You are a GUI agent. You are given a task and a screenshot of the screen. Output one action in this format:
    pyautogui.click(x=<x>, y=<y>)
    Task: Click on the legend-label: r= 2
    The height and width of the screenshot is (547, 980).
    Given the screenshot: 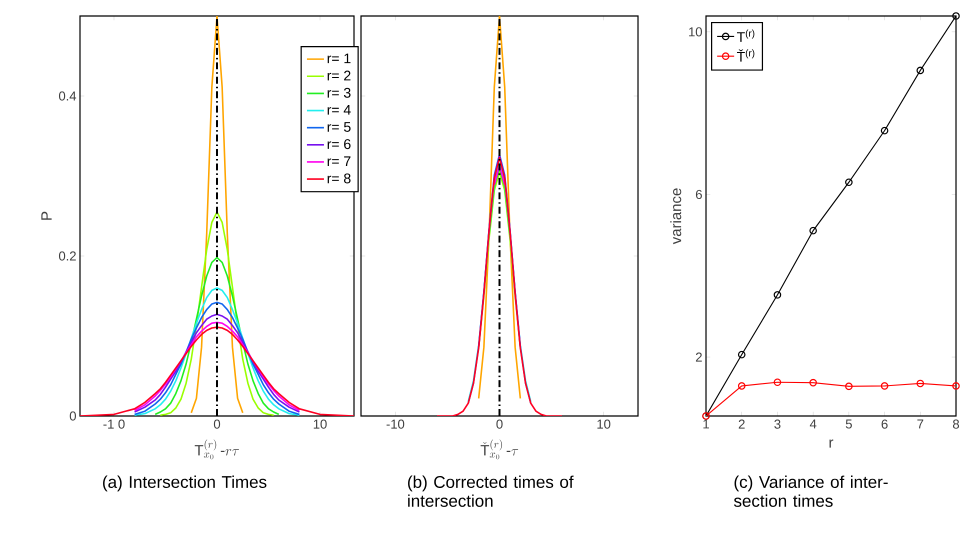 What is the action you would take?
    pyautogui.click(x=339, y=75)
    